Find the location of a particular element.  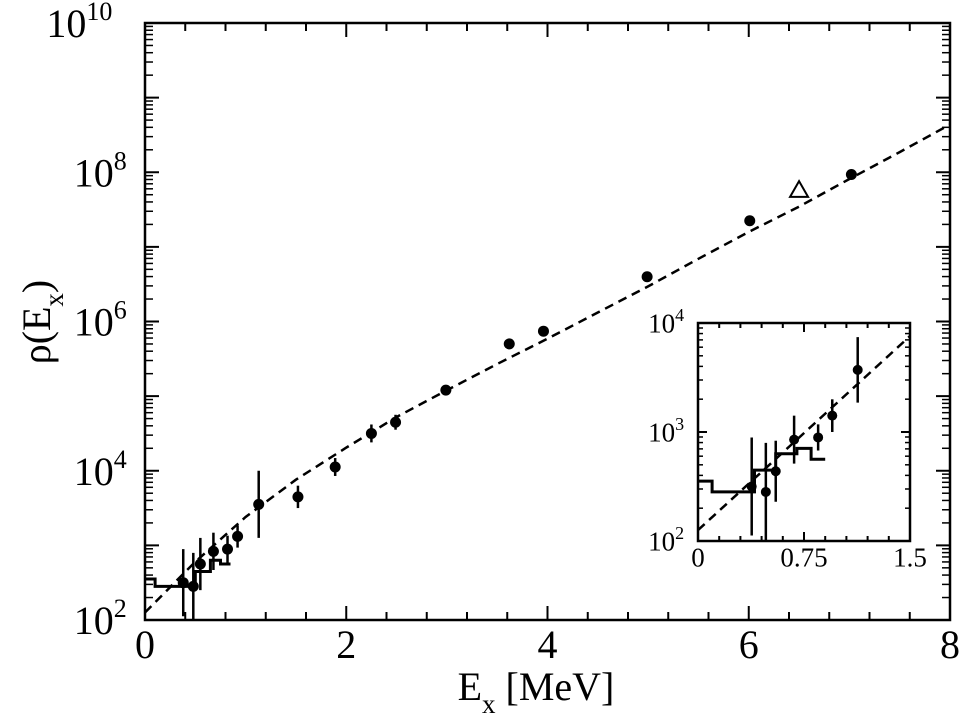

main-x-tick-label: 6 is located at coordinates (749, 644).